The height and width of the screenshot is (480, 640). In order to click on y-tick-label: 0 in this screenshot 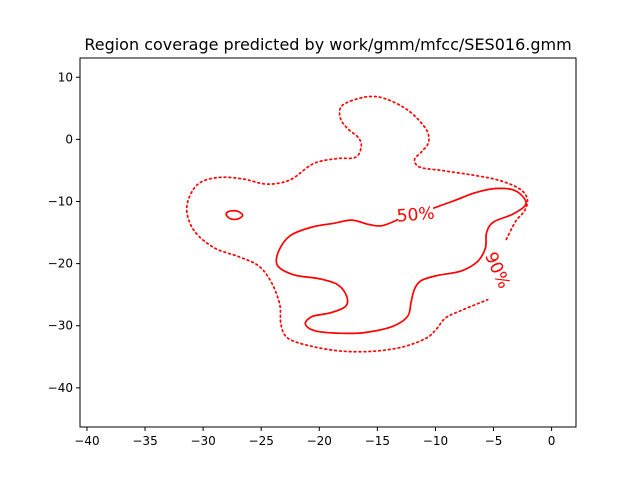, I will do `click(69, 139)`.